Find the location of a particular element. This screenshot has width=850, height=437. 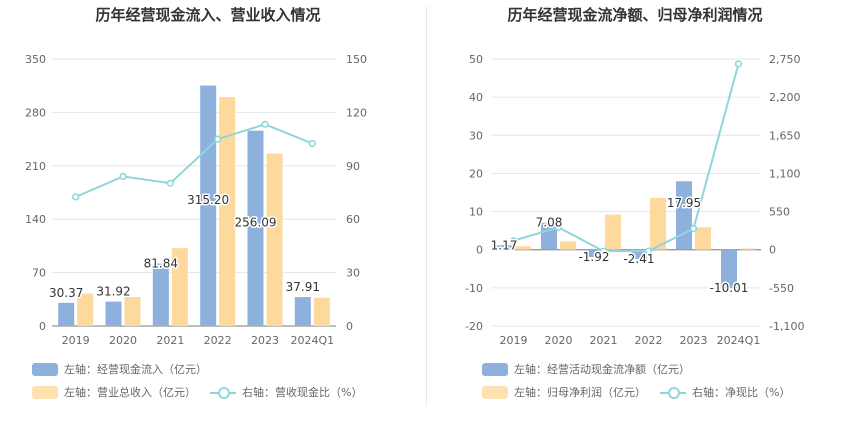

data-label-group: -10.01-10.01 is located at coordinates (729, 287).